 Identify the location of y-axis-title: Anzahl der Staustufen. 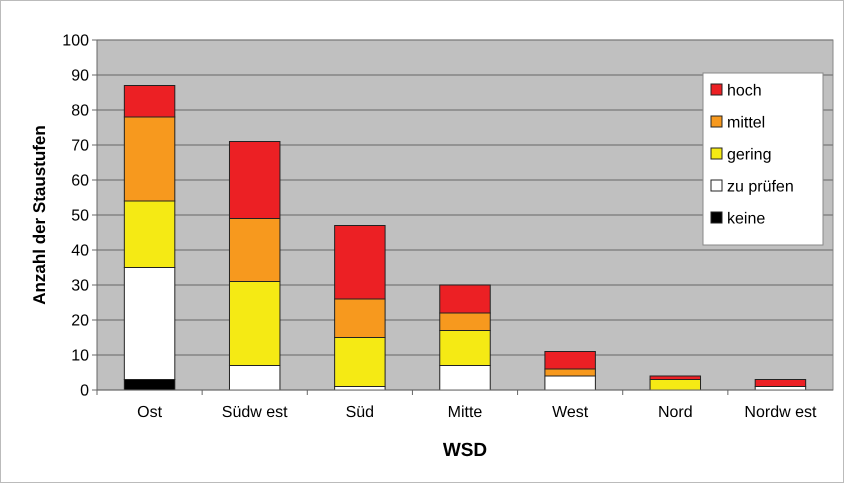
(39, 215).